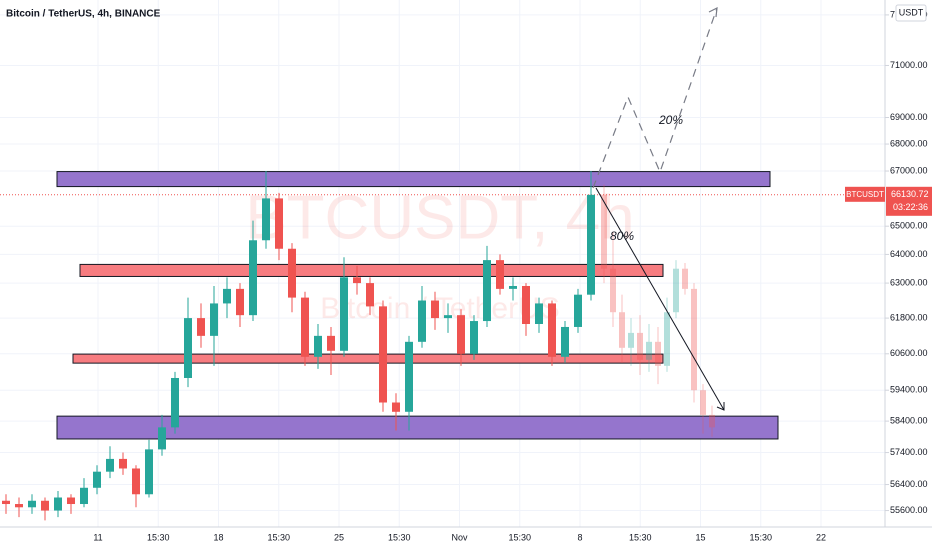  What do you see at coordinates (83, 14) in the screenshot?
I see `chart-title: Bitcoin / TetherUS, 4h, BINANCE` at bounding box center [83, 14].